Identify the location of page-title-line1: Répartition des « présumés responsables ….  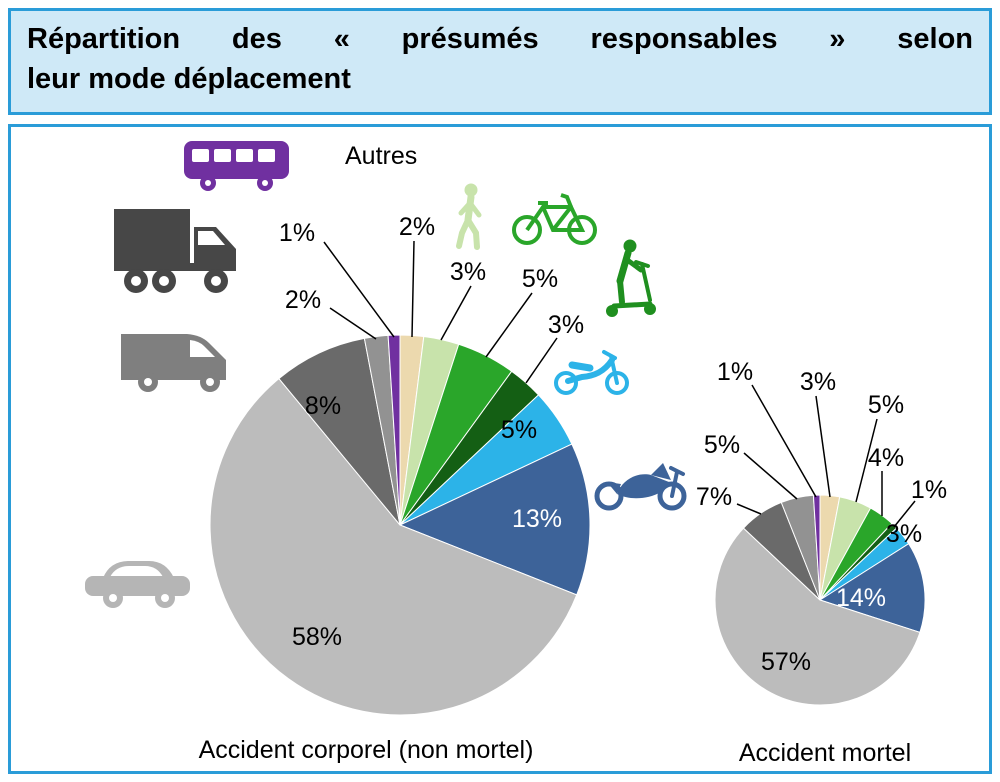
(500, 39).